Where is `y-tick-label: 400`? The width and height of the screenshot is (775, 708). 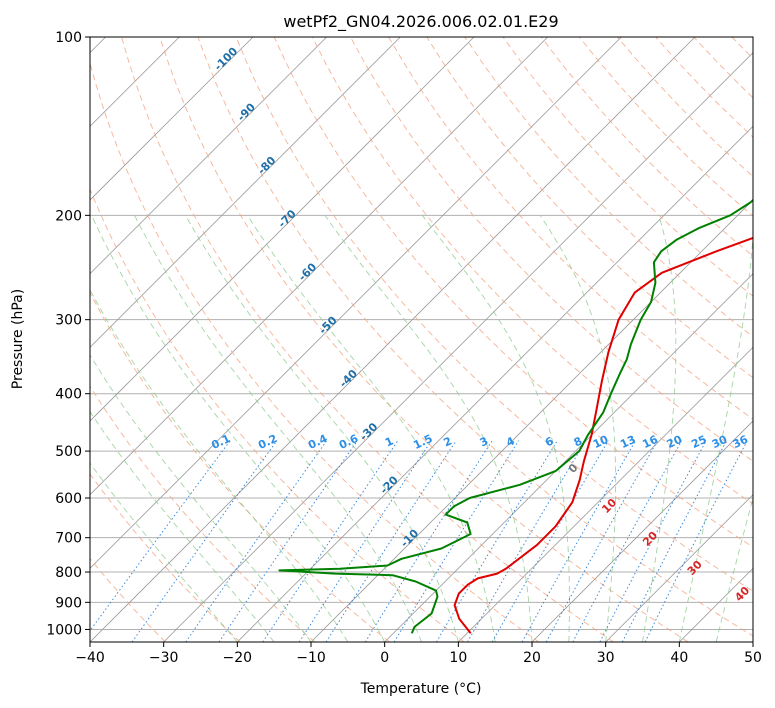
y-tick-label: 400 is located at coordinates (68, 395).